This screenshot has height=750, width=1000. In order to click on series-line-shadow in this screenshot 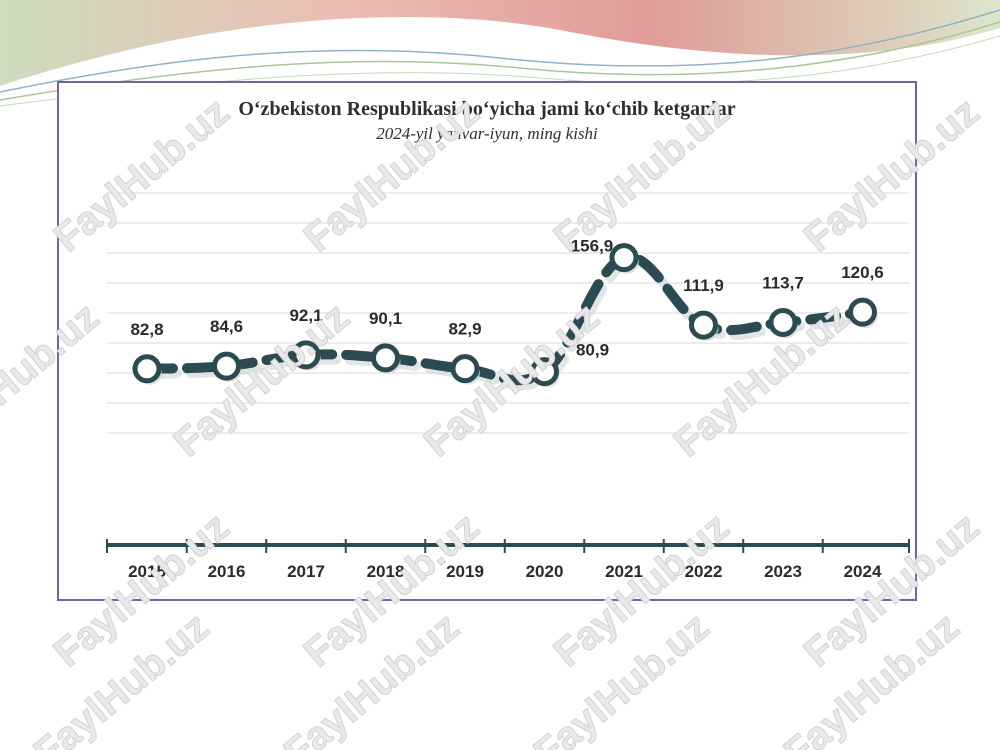, I will do `click(509, 324)`.